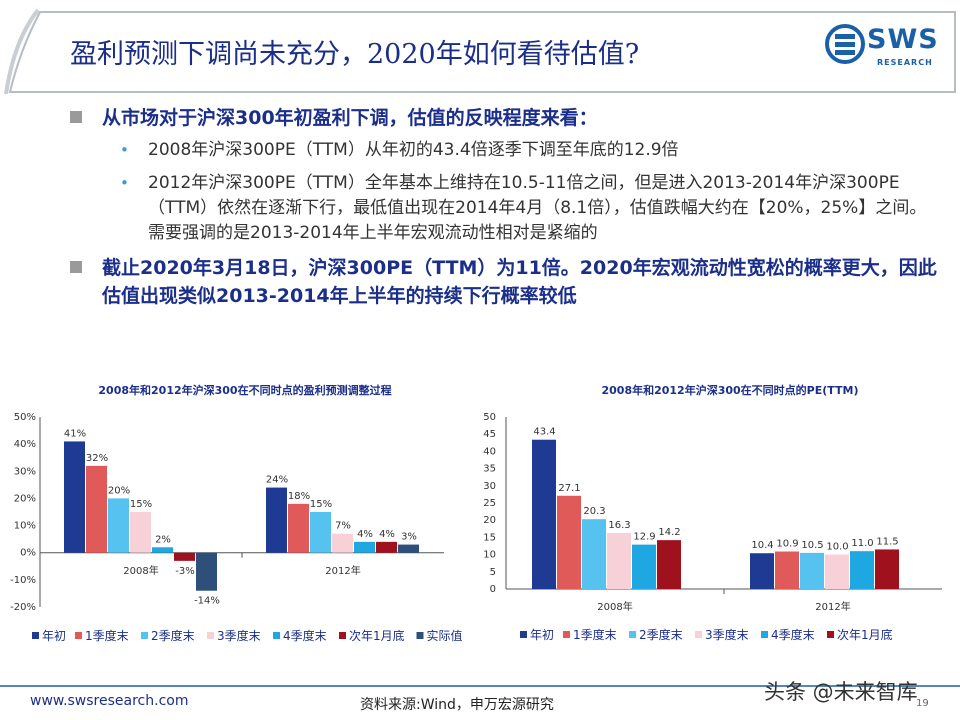  What do you see at coordinates (619, 525) in the screenshot?
I see `data-label: 16.3` at bounding box center [619, 525].